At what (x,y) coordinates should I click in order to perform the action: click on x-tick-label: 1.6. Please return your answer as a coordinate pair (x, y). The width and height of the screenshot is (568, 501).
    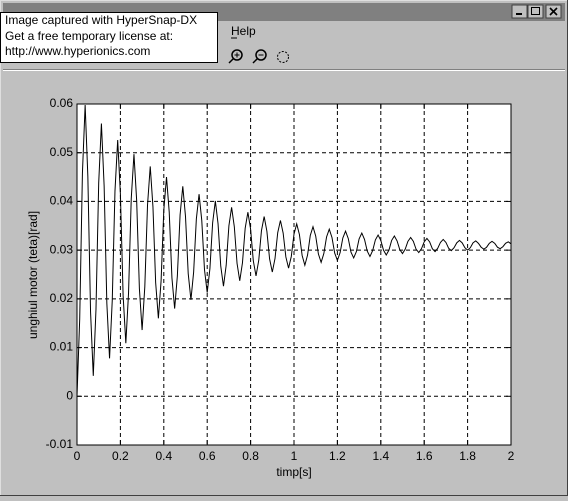
    Looking at the image, I should click on (424, 456).